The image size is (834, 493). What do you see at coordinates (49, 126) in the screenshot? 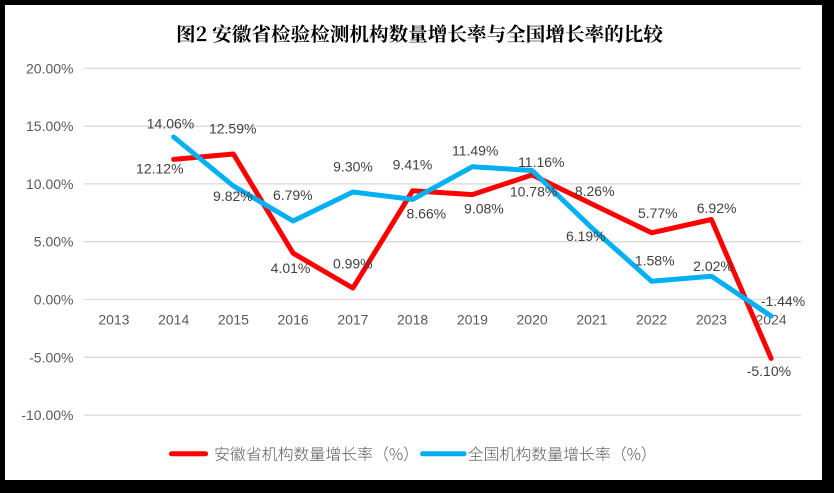
I see `svg-text: 15.00%` at bounding box center [49, 126].